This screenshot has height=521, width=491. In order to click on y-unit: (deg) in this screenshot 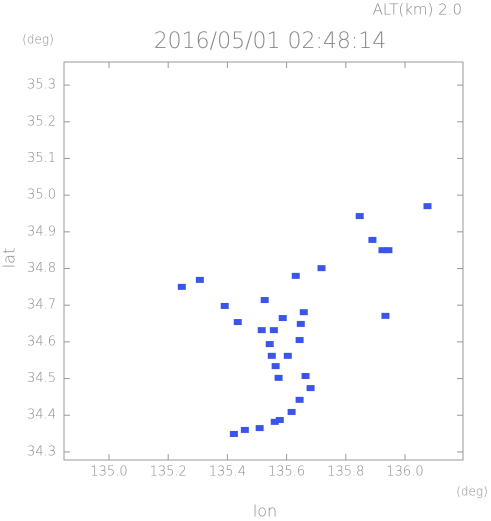, I will do `click(38, 40)`.